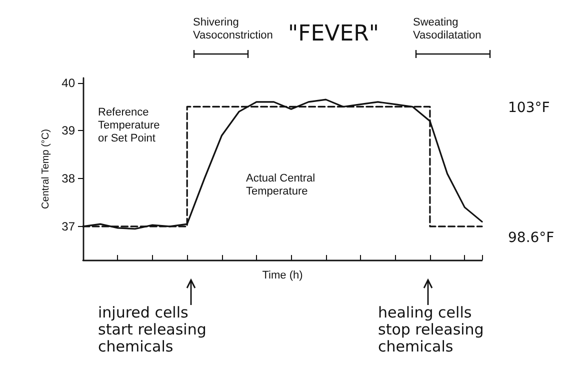  I want to click on annotation: Reference Temperature or Set Point, so click(129, 125).